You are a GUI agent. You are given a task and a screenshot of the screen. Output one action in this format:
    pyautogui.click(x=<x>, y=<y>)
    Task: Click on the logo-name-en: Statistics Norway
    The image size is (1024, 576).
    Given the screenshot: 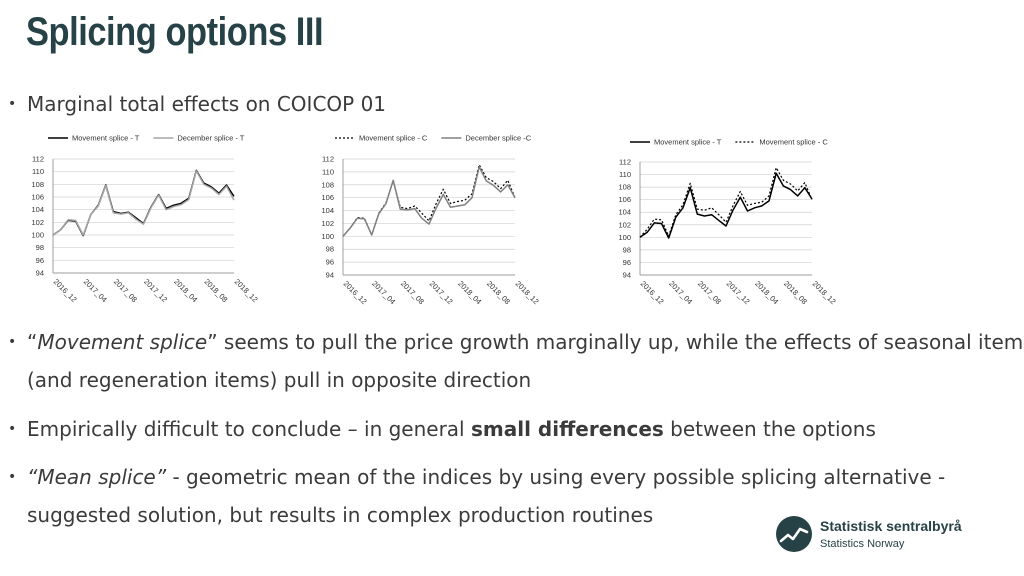 What is the action you would take?
    pyautogui.click(x=862, y=544)
    